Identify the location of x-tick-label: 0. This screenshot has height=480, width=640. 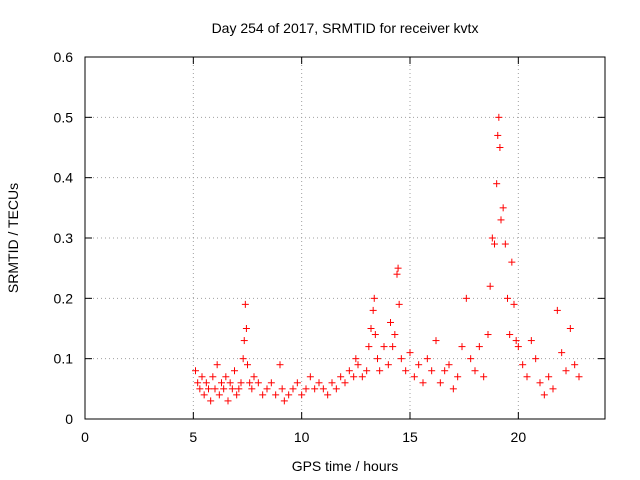
(85, 437).